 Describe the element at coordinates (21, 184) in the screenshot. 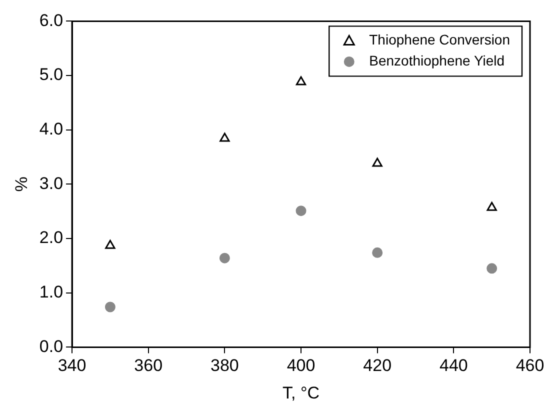

I see `y-axis-title: %` at that location.